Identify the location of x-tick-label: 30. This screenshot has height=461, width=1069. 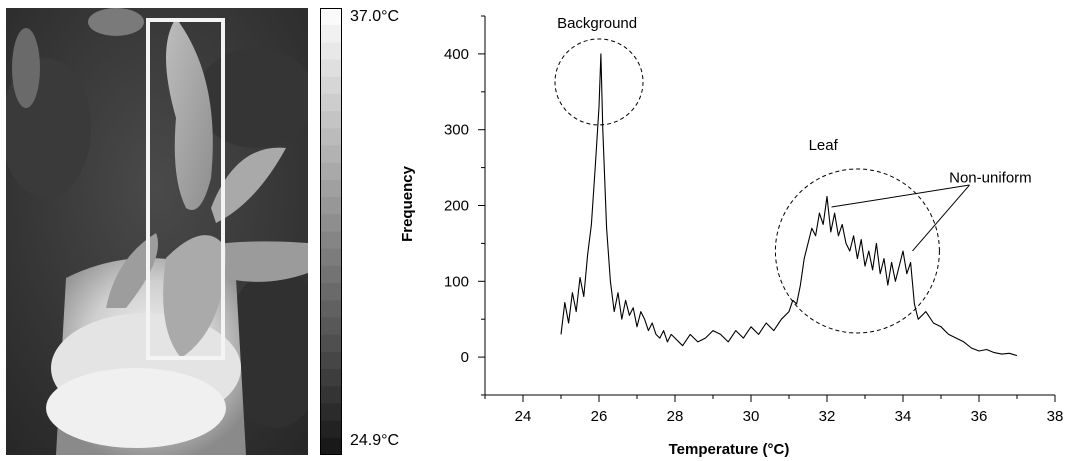
(751, 416).